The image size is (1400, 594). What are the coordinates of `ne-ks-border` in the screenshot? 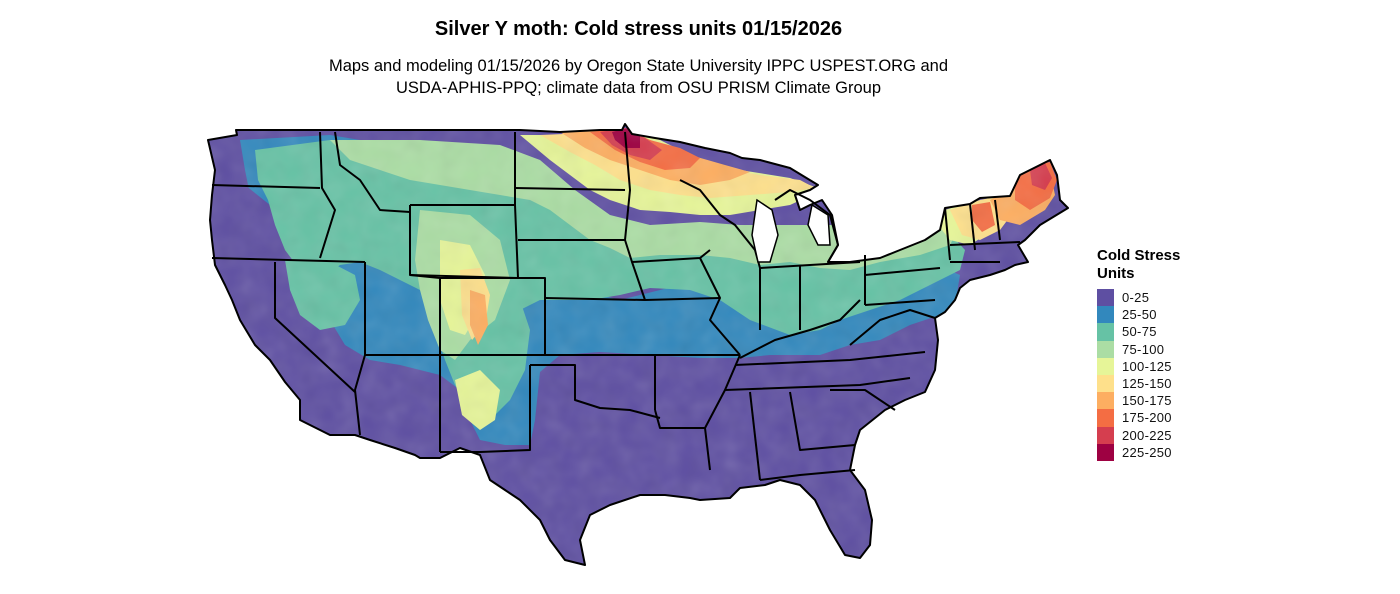 It's located at (595, 299).